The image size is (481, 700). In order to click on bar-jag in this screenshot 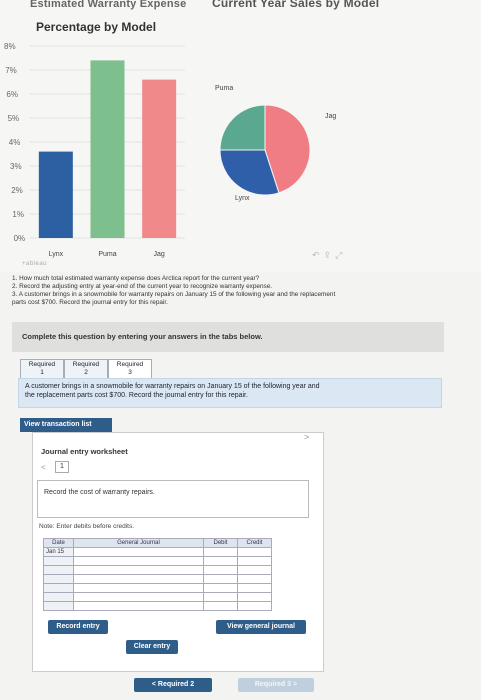, I will do `click(159, 158)`.